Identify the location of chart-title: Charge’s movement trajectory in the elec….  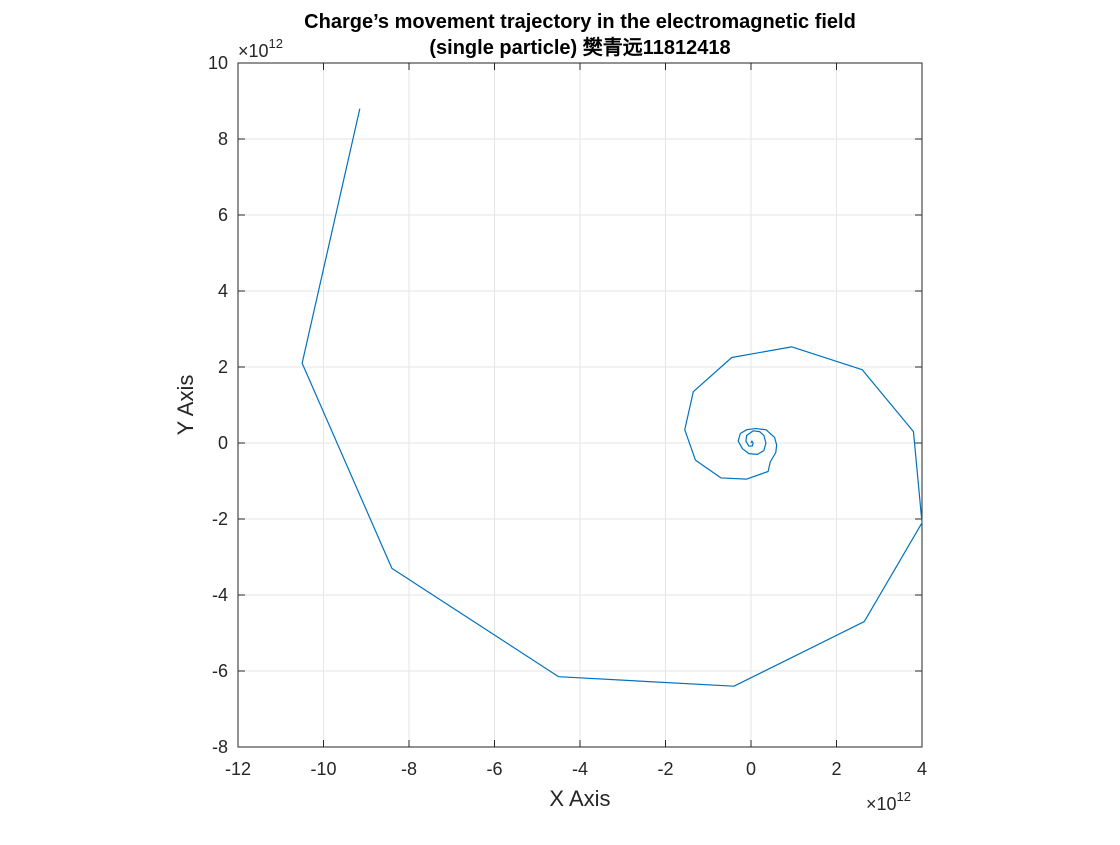
(580, 22).